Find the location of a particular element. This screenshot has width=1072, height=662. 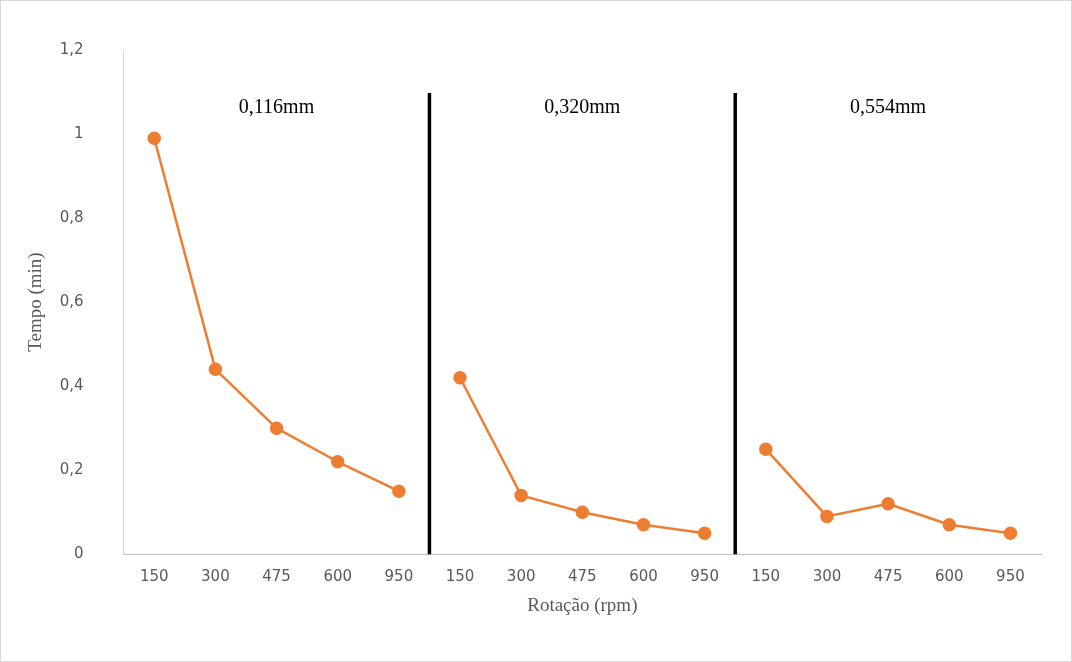

annotation: 0,116mm is located at coordinates (276, 106).